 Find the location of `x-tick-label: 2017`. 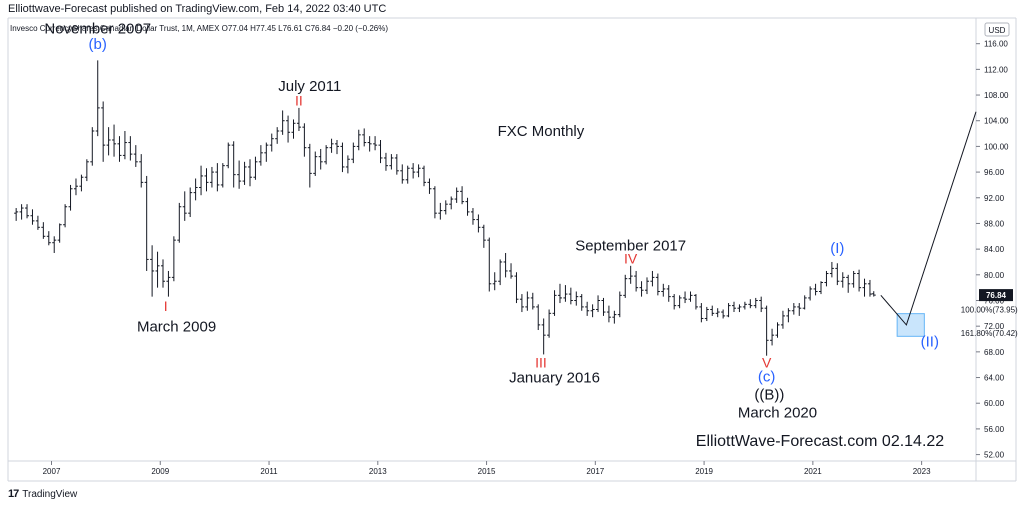

x-tick-label: 2017 is located at coordinates (595, 471).